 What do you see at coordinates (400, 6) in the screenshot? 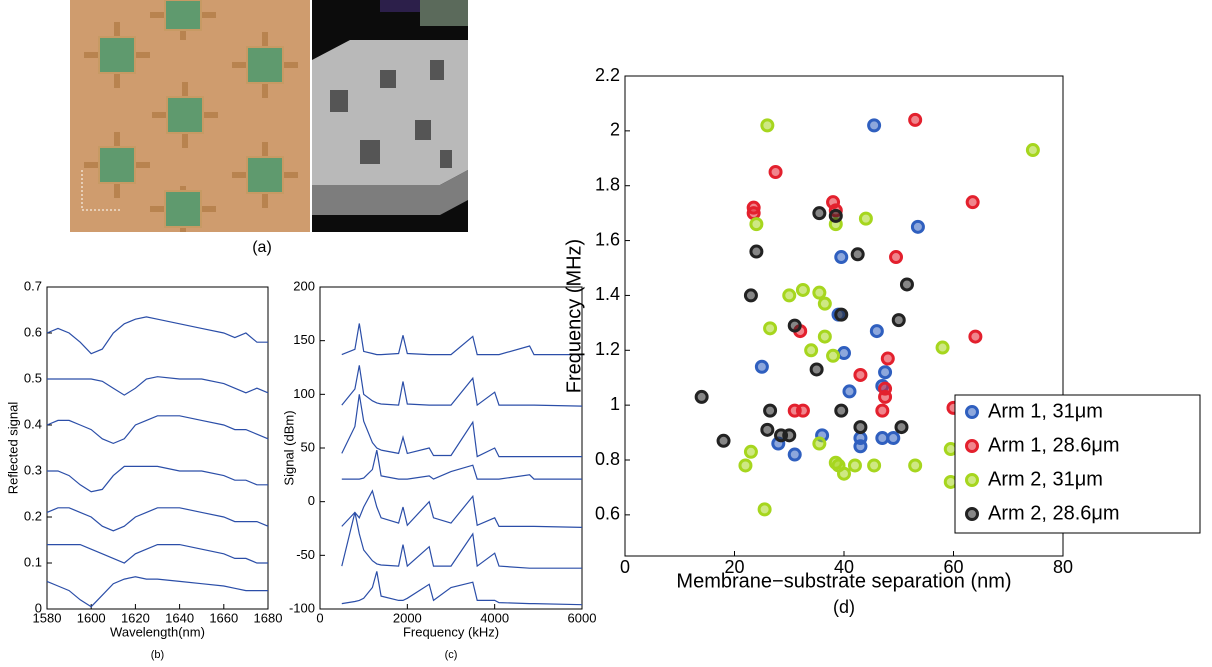
I see `afm-corner` at bounding box center [400, 6].